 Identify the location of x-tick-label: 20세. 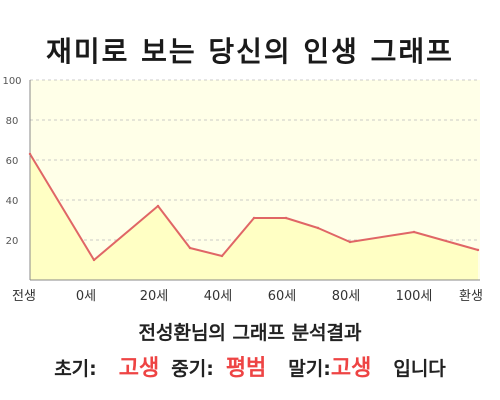
(154, 296).